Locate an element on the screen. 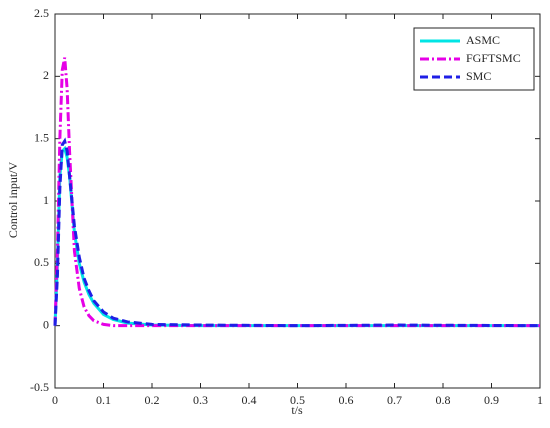 The image size is (550, 428). x-tick-label: 0.2 is located at coordinates (152, 400).